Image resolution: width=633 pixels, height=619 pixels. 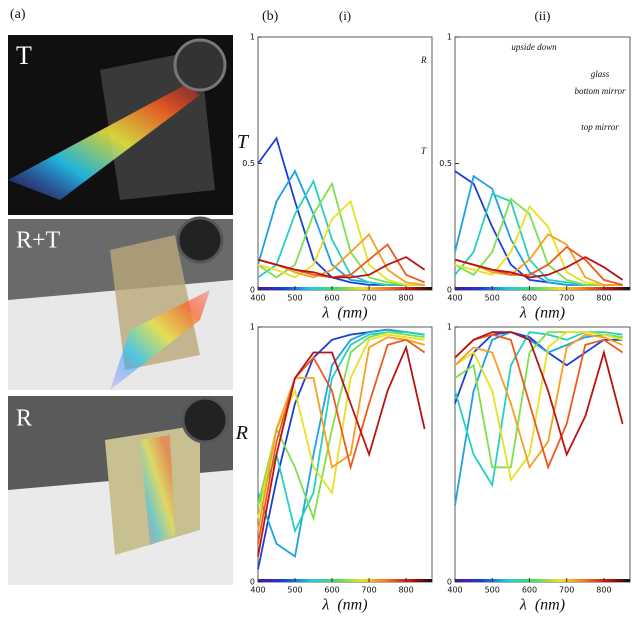 What do you see at coordinates (38, 241) in the screenshot?
I see `photo-label: R+T` at bounding box center [38, 241].